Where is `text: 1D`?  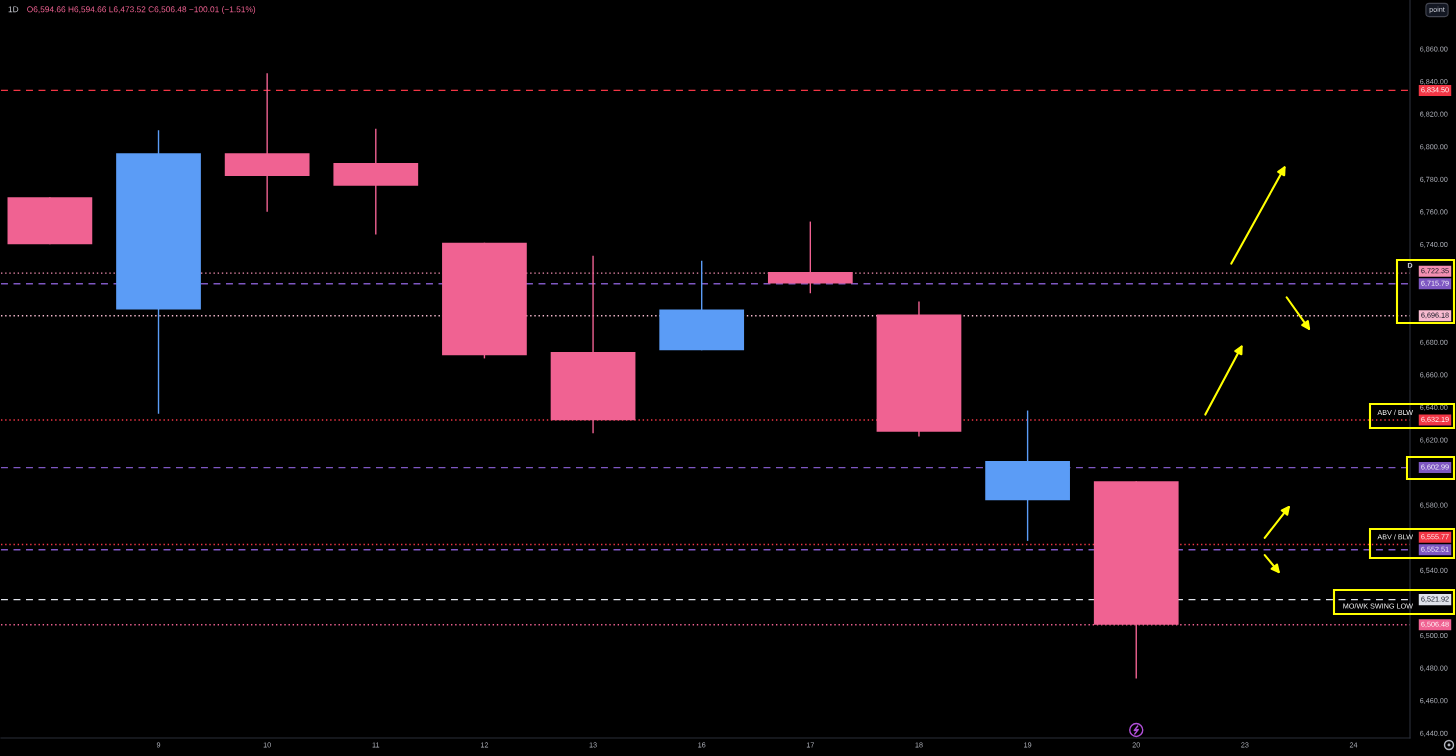 text: 1D is located at coordinates (13, 9).